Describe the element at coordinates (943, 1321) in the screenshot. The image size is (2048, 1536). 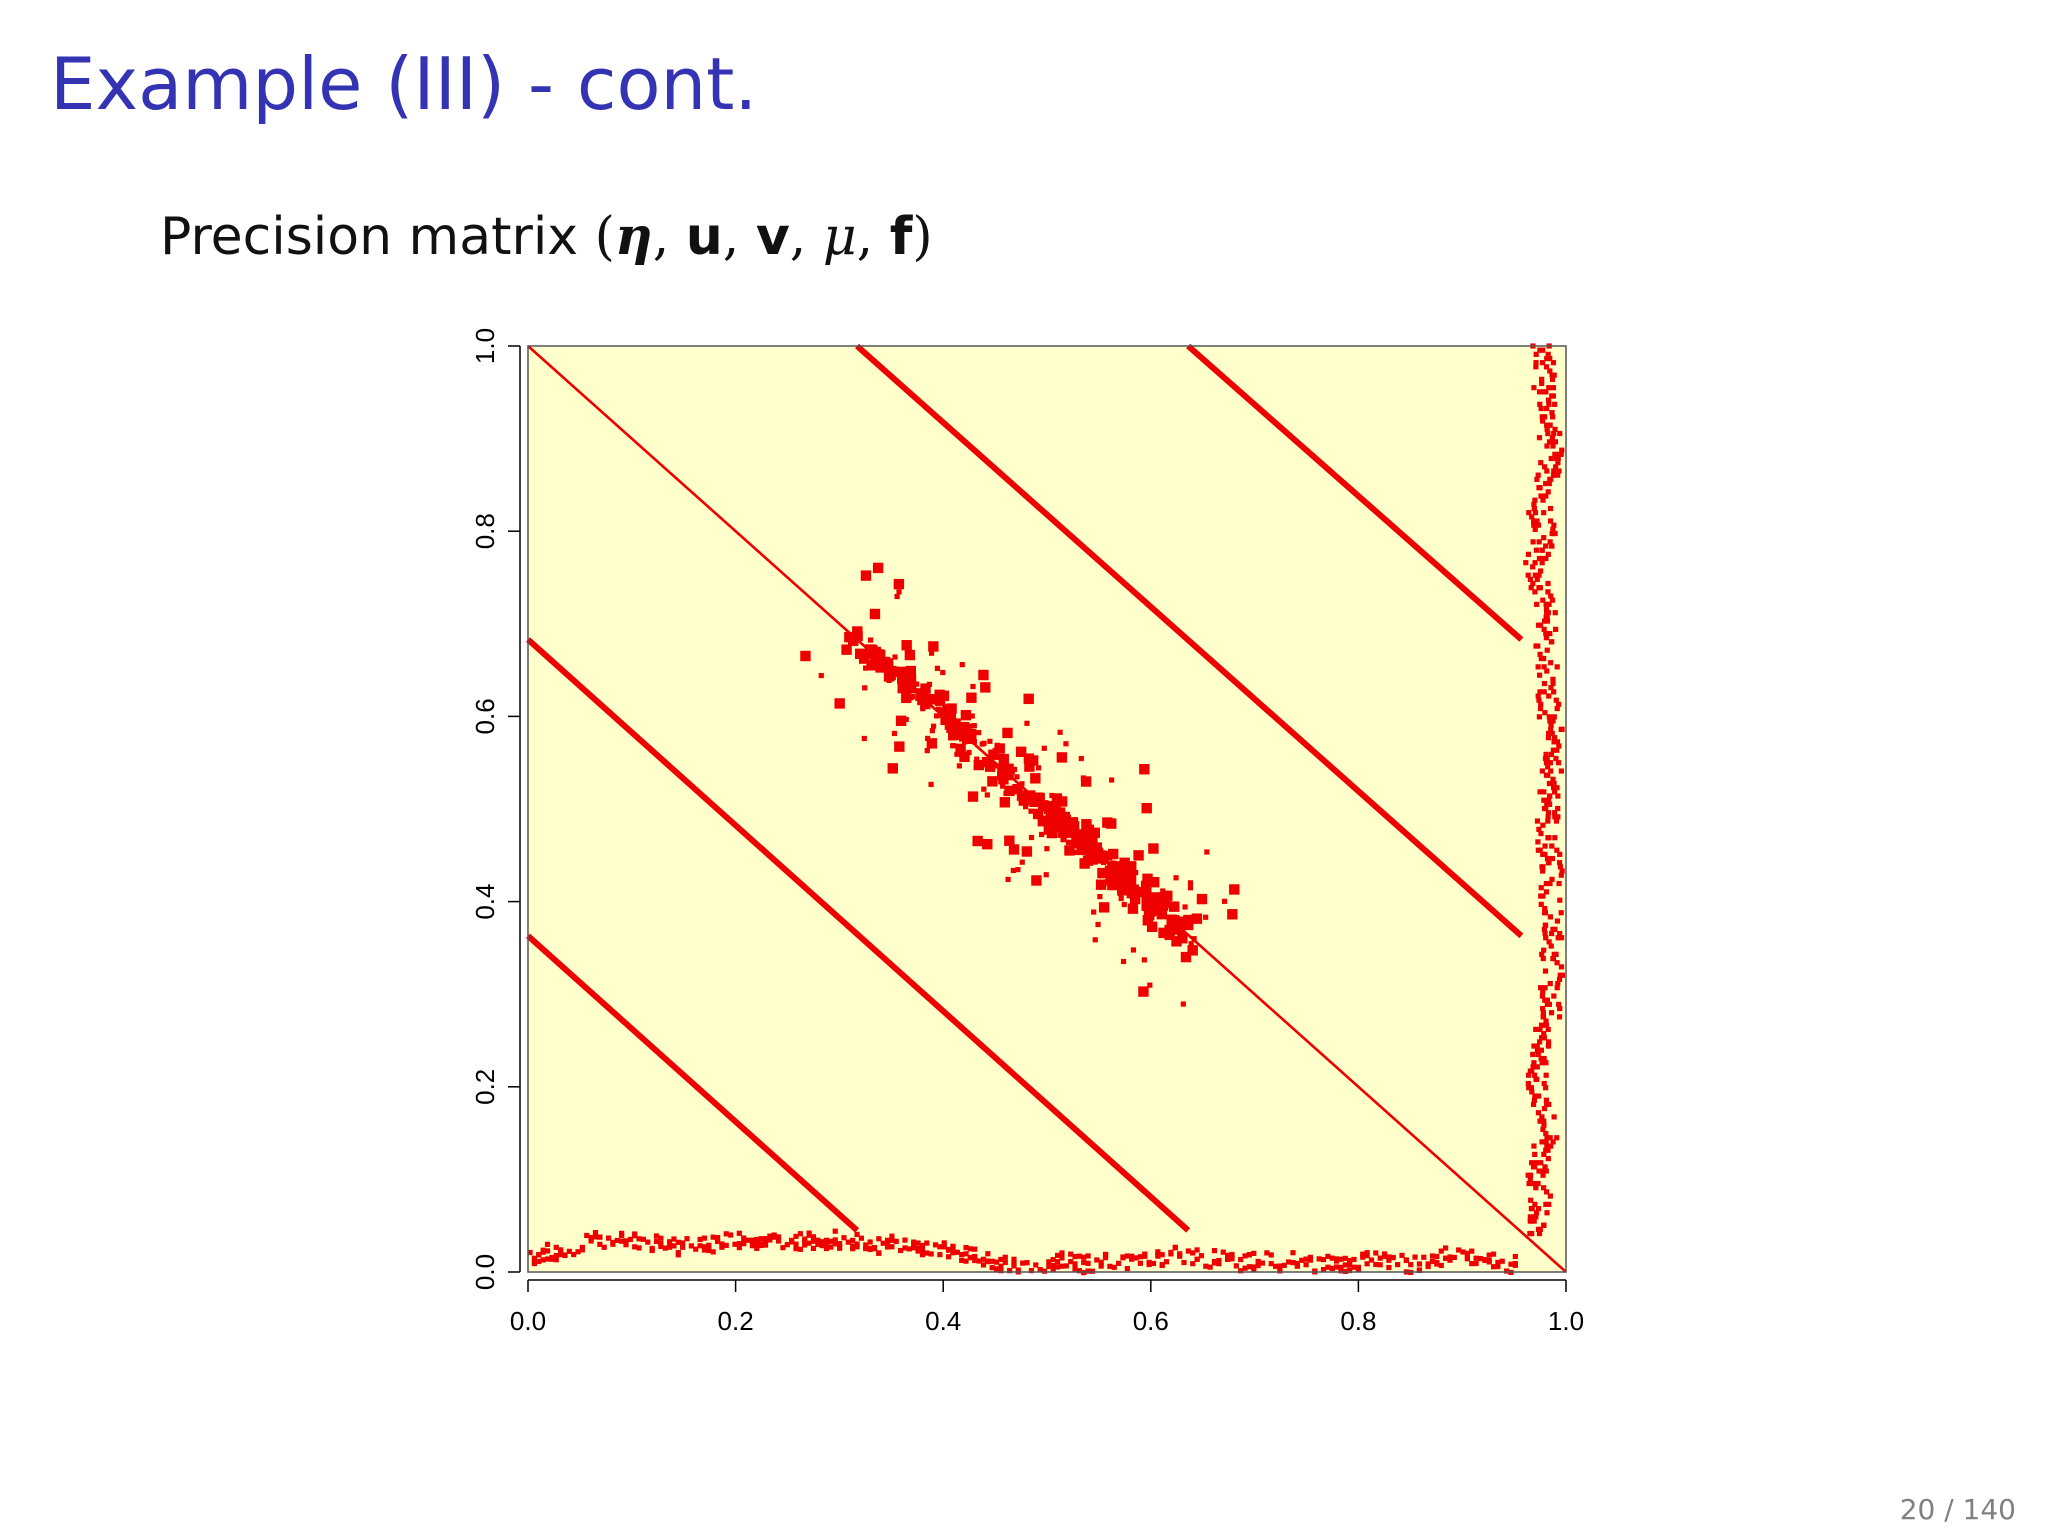
I see `x-tick-label: 0.4` at that location.